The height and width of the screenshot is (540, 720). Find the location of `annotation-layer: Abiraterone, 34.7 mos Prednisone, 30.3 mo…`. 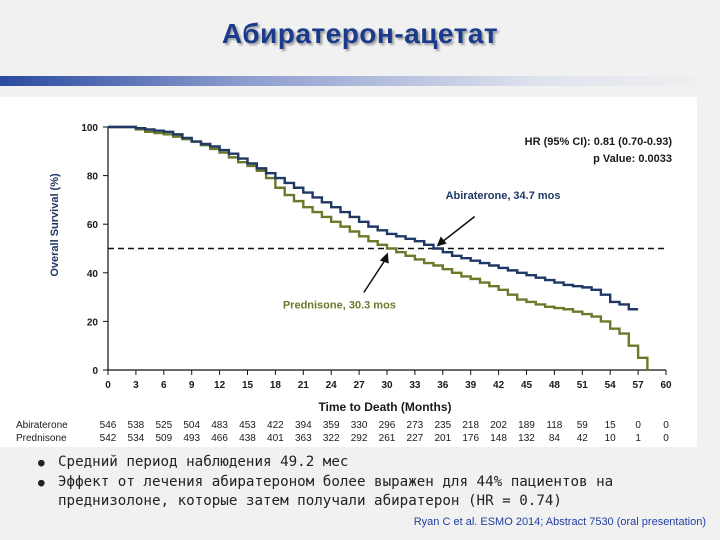

annotation-layer: Abiraterone, 34.7 mos Prednisone, 30.3 mo… is located at coordinates (422, 250).